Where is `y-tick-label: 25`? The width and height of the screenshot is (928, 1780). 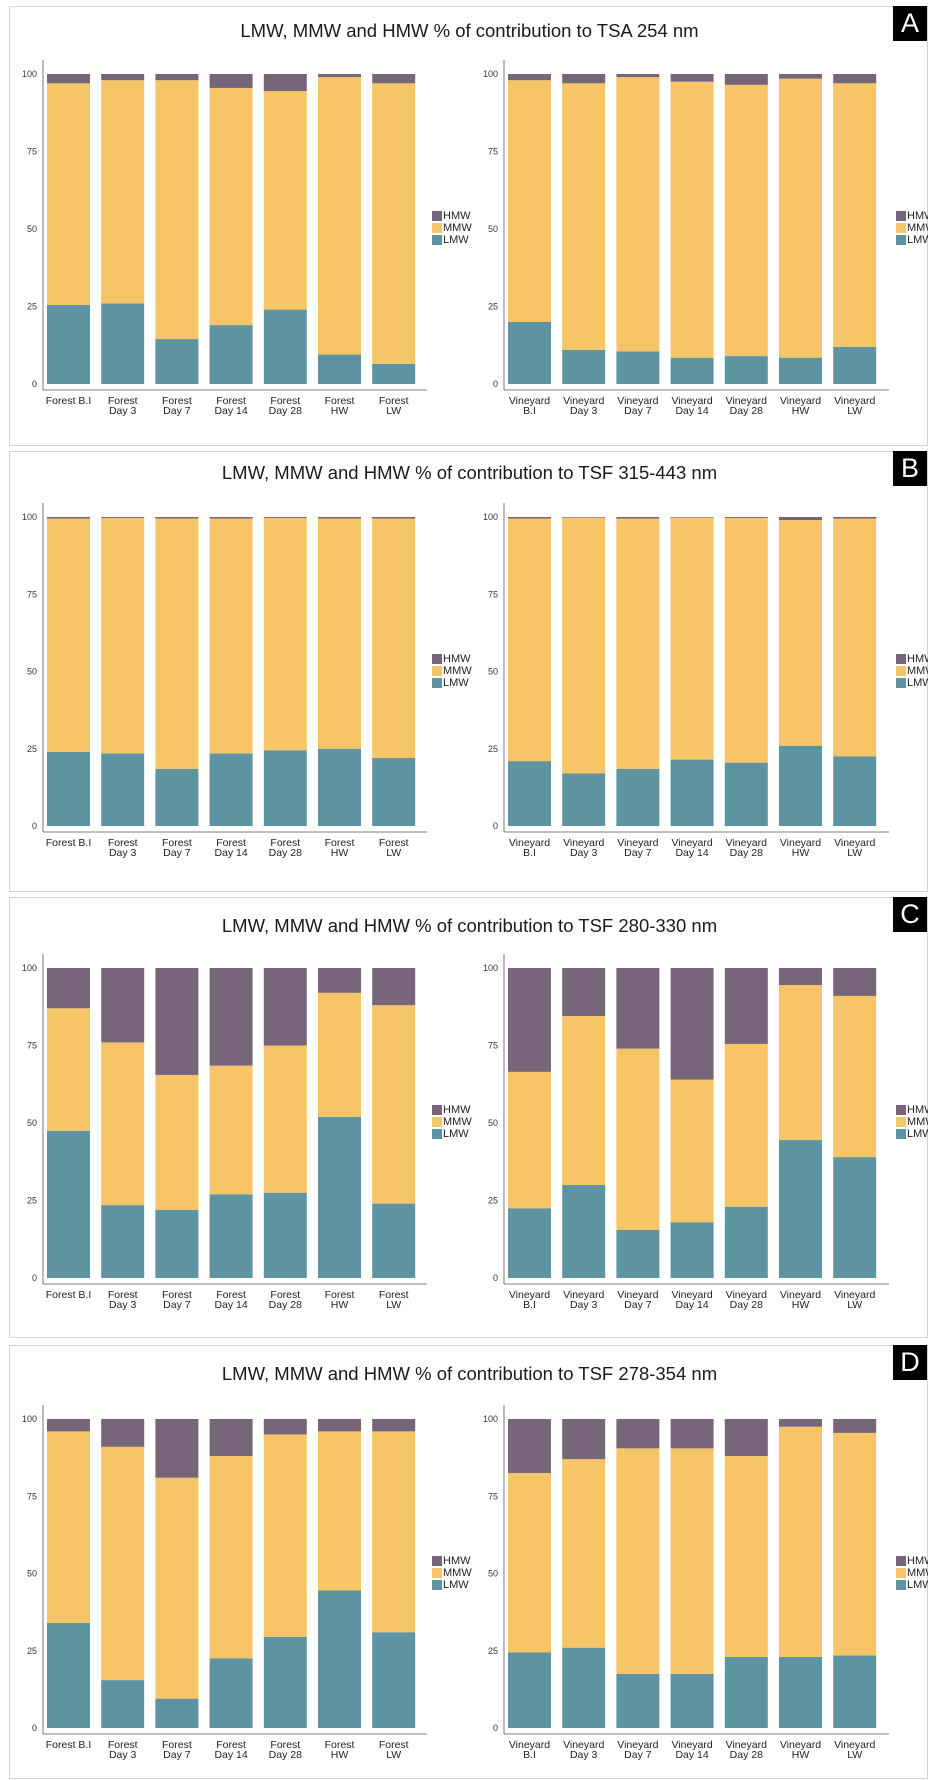
y-tick-label: 25 is located at coordinates (32, 1201).